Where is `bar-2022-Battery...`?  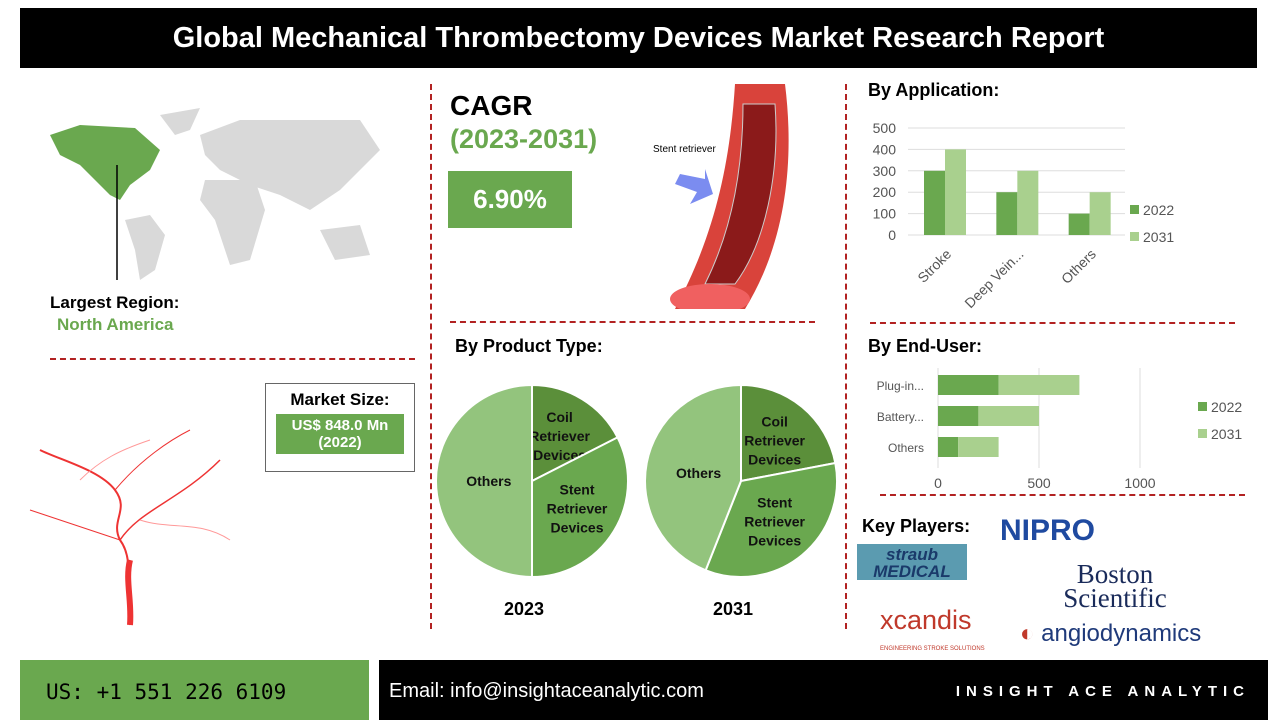 bar-2022-Battery... is located at coordinates (958, 416).